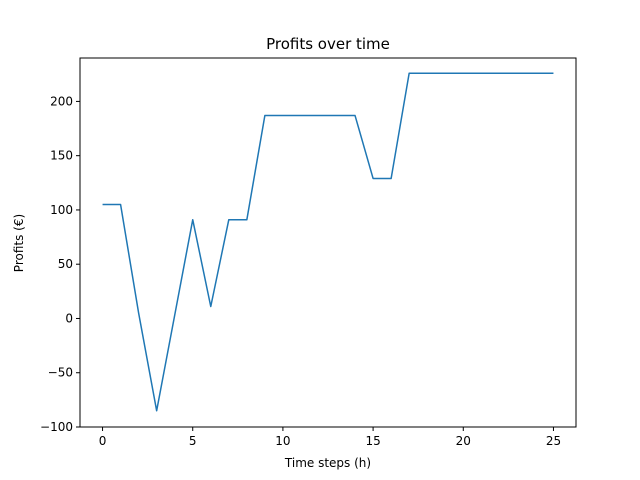  Describe the element at coordinates (61, 156) in the screenshot. I see `y-tick-label: 150` at that location.